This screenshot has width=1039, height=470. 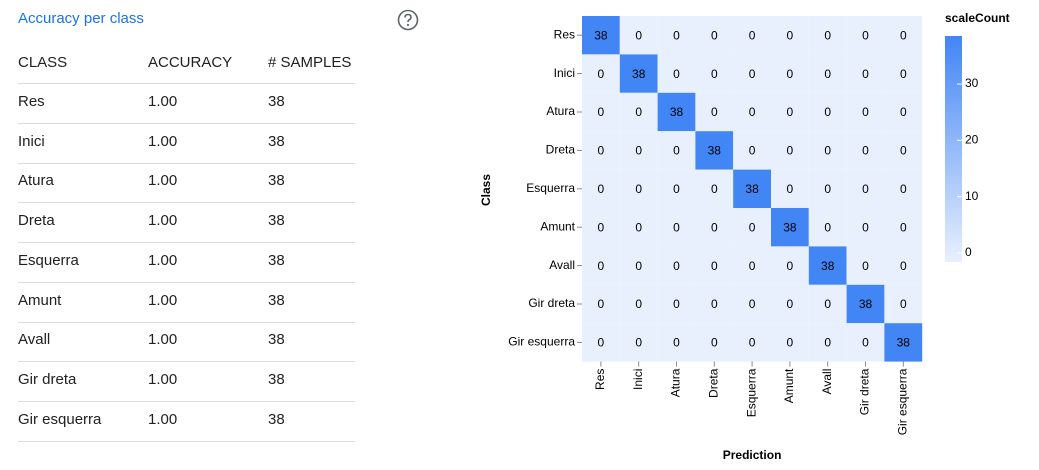 I want to click on legend-tick-label: 10, so click(x=972, y=196).